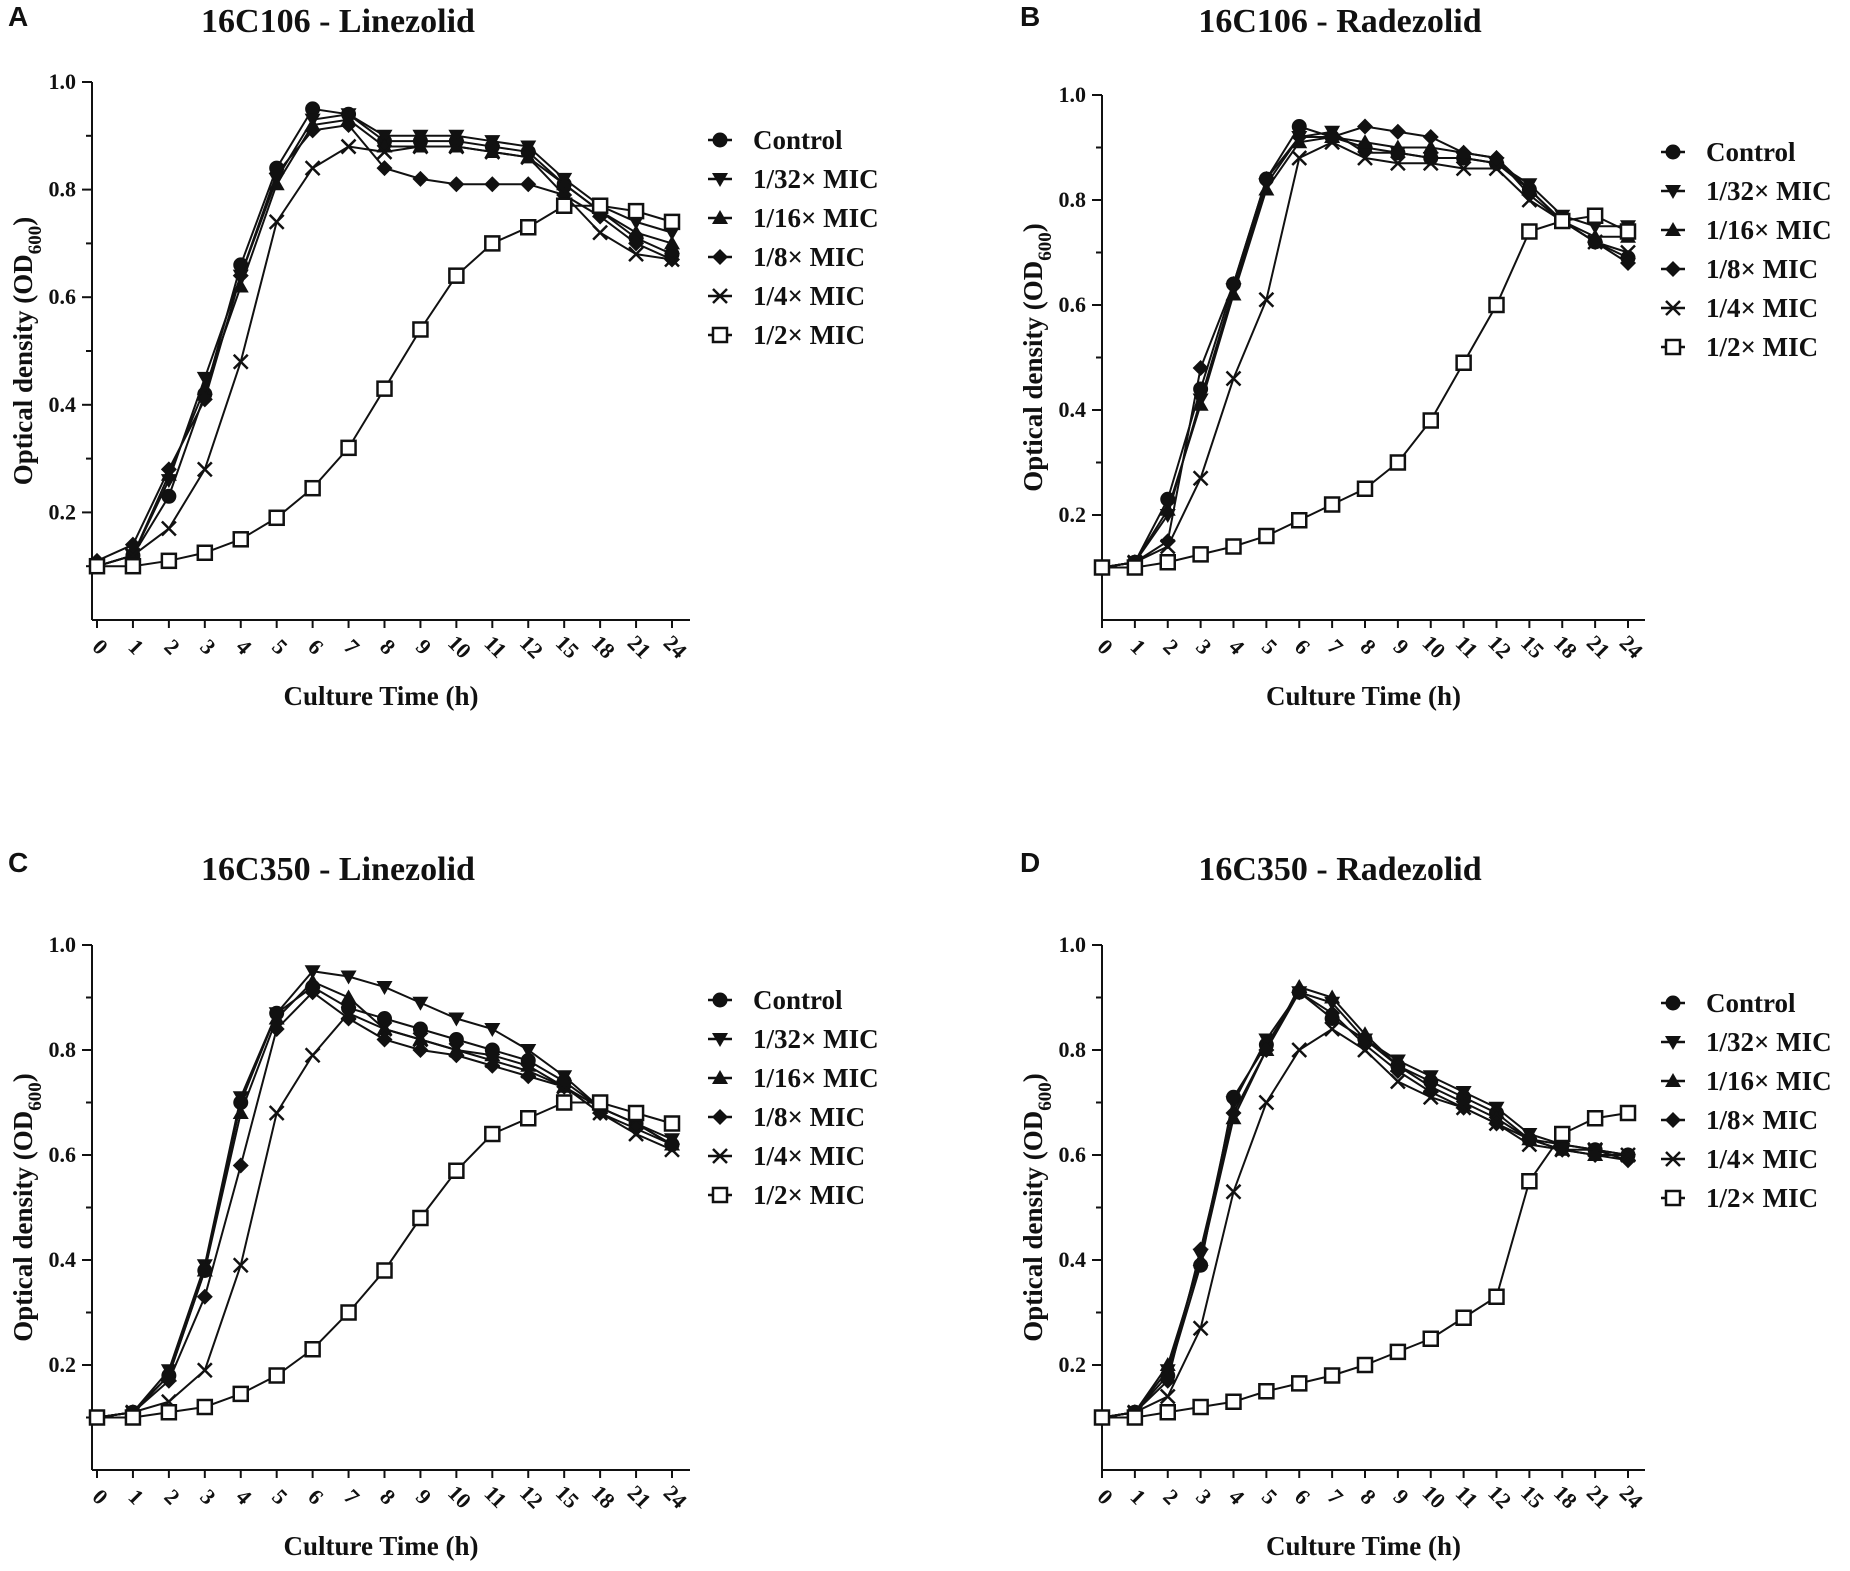 This screenshot has width=1850, height=1571. Describe the element at coordinates (63, 81) in the screenshot. I see `y-tick-label: 1.0` at that location.